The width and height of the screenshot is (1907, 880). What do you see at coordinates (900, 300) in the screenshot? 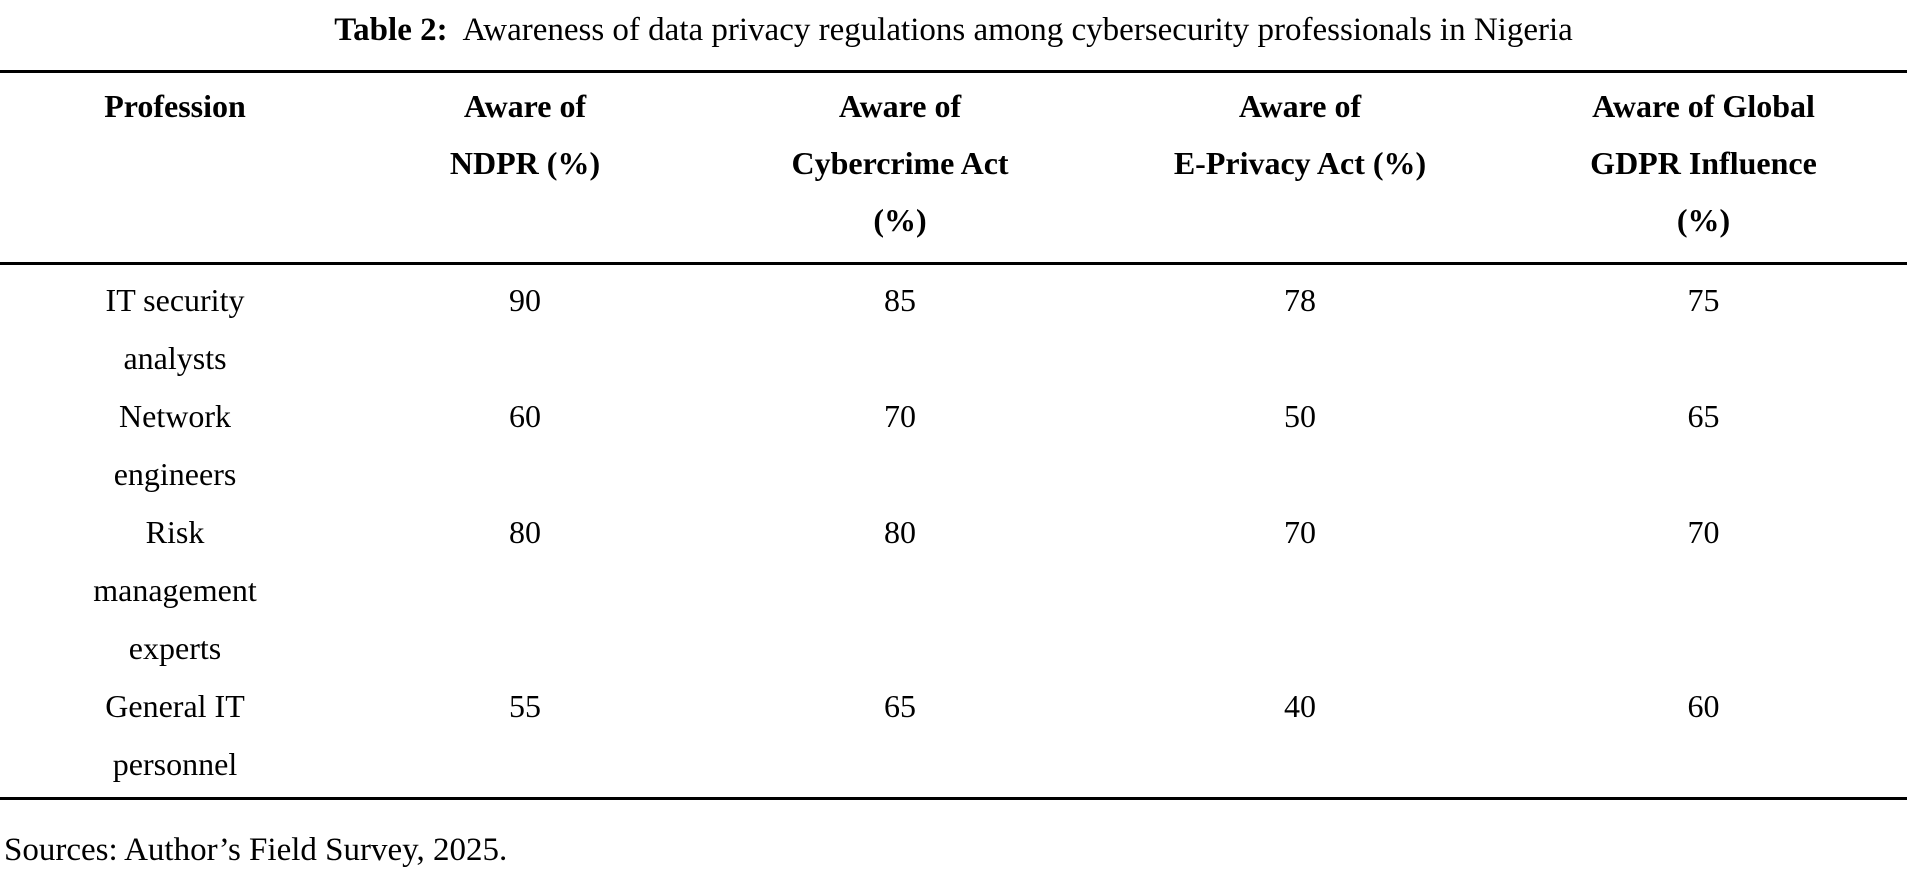
I see `cell-cybercrime: 85` at bounding box center [900, 300].